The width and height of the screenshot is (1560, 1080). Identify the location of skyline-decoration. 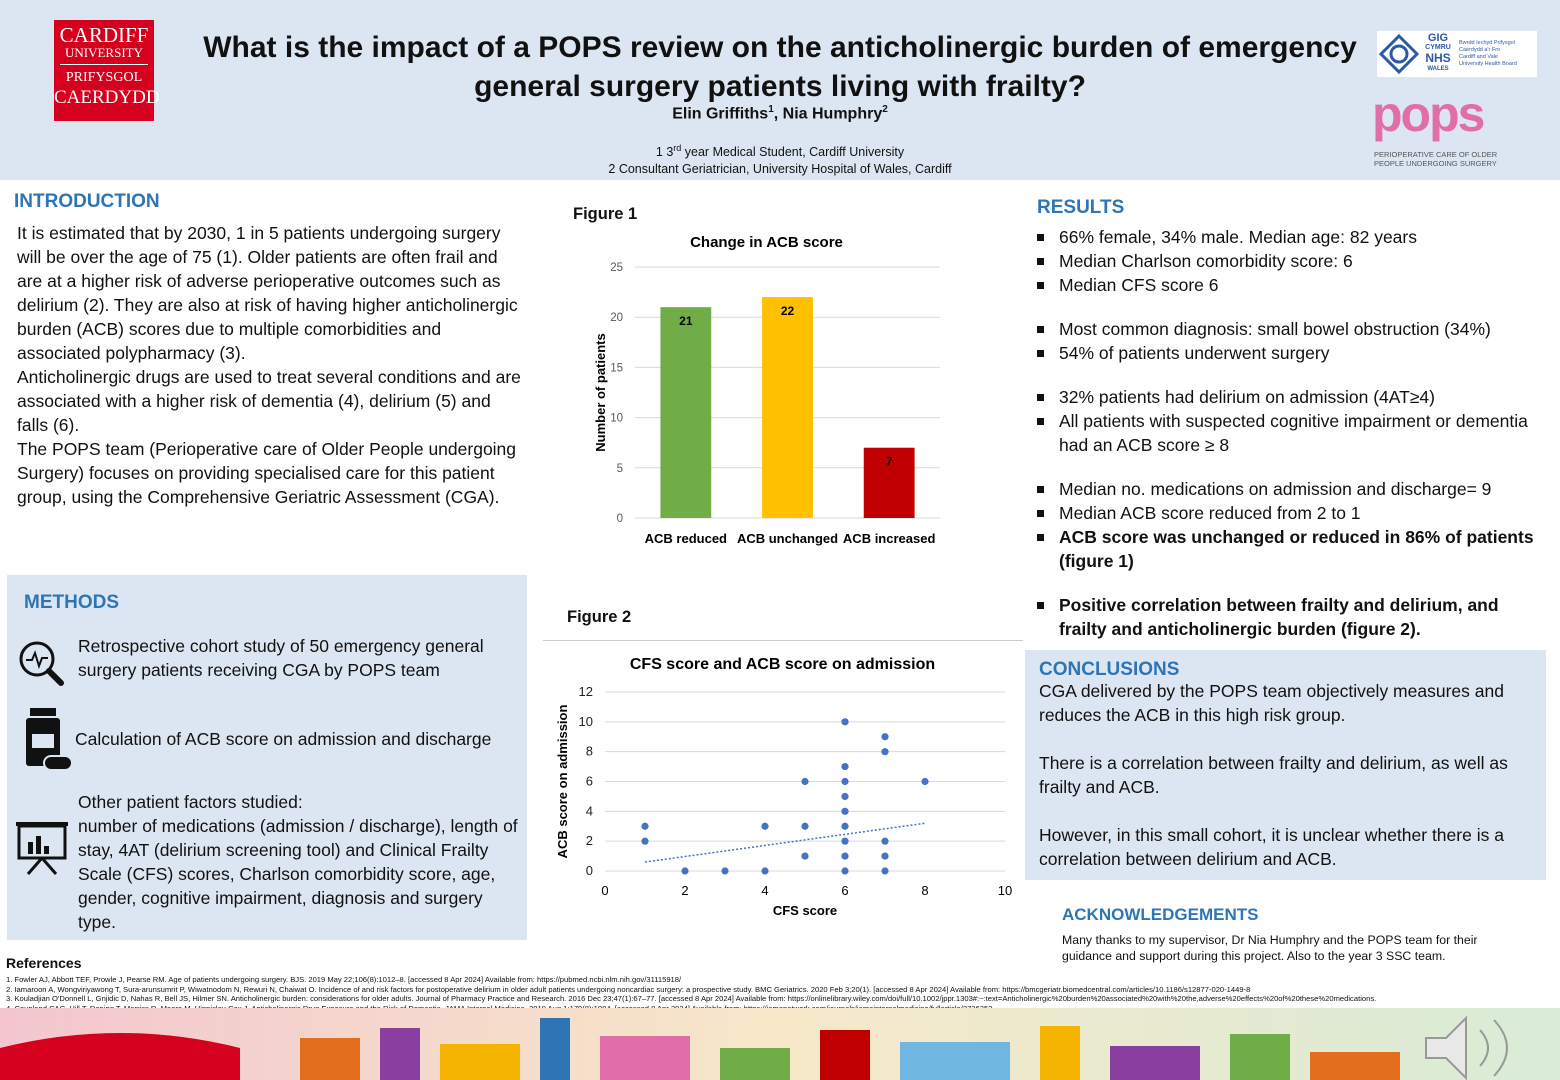
(780, 1044).